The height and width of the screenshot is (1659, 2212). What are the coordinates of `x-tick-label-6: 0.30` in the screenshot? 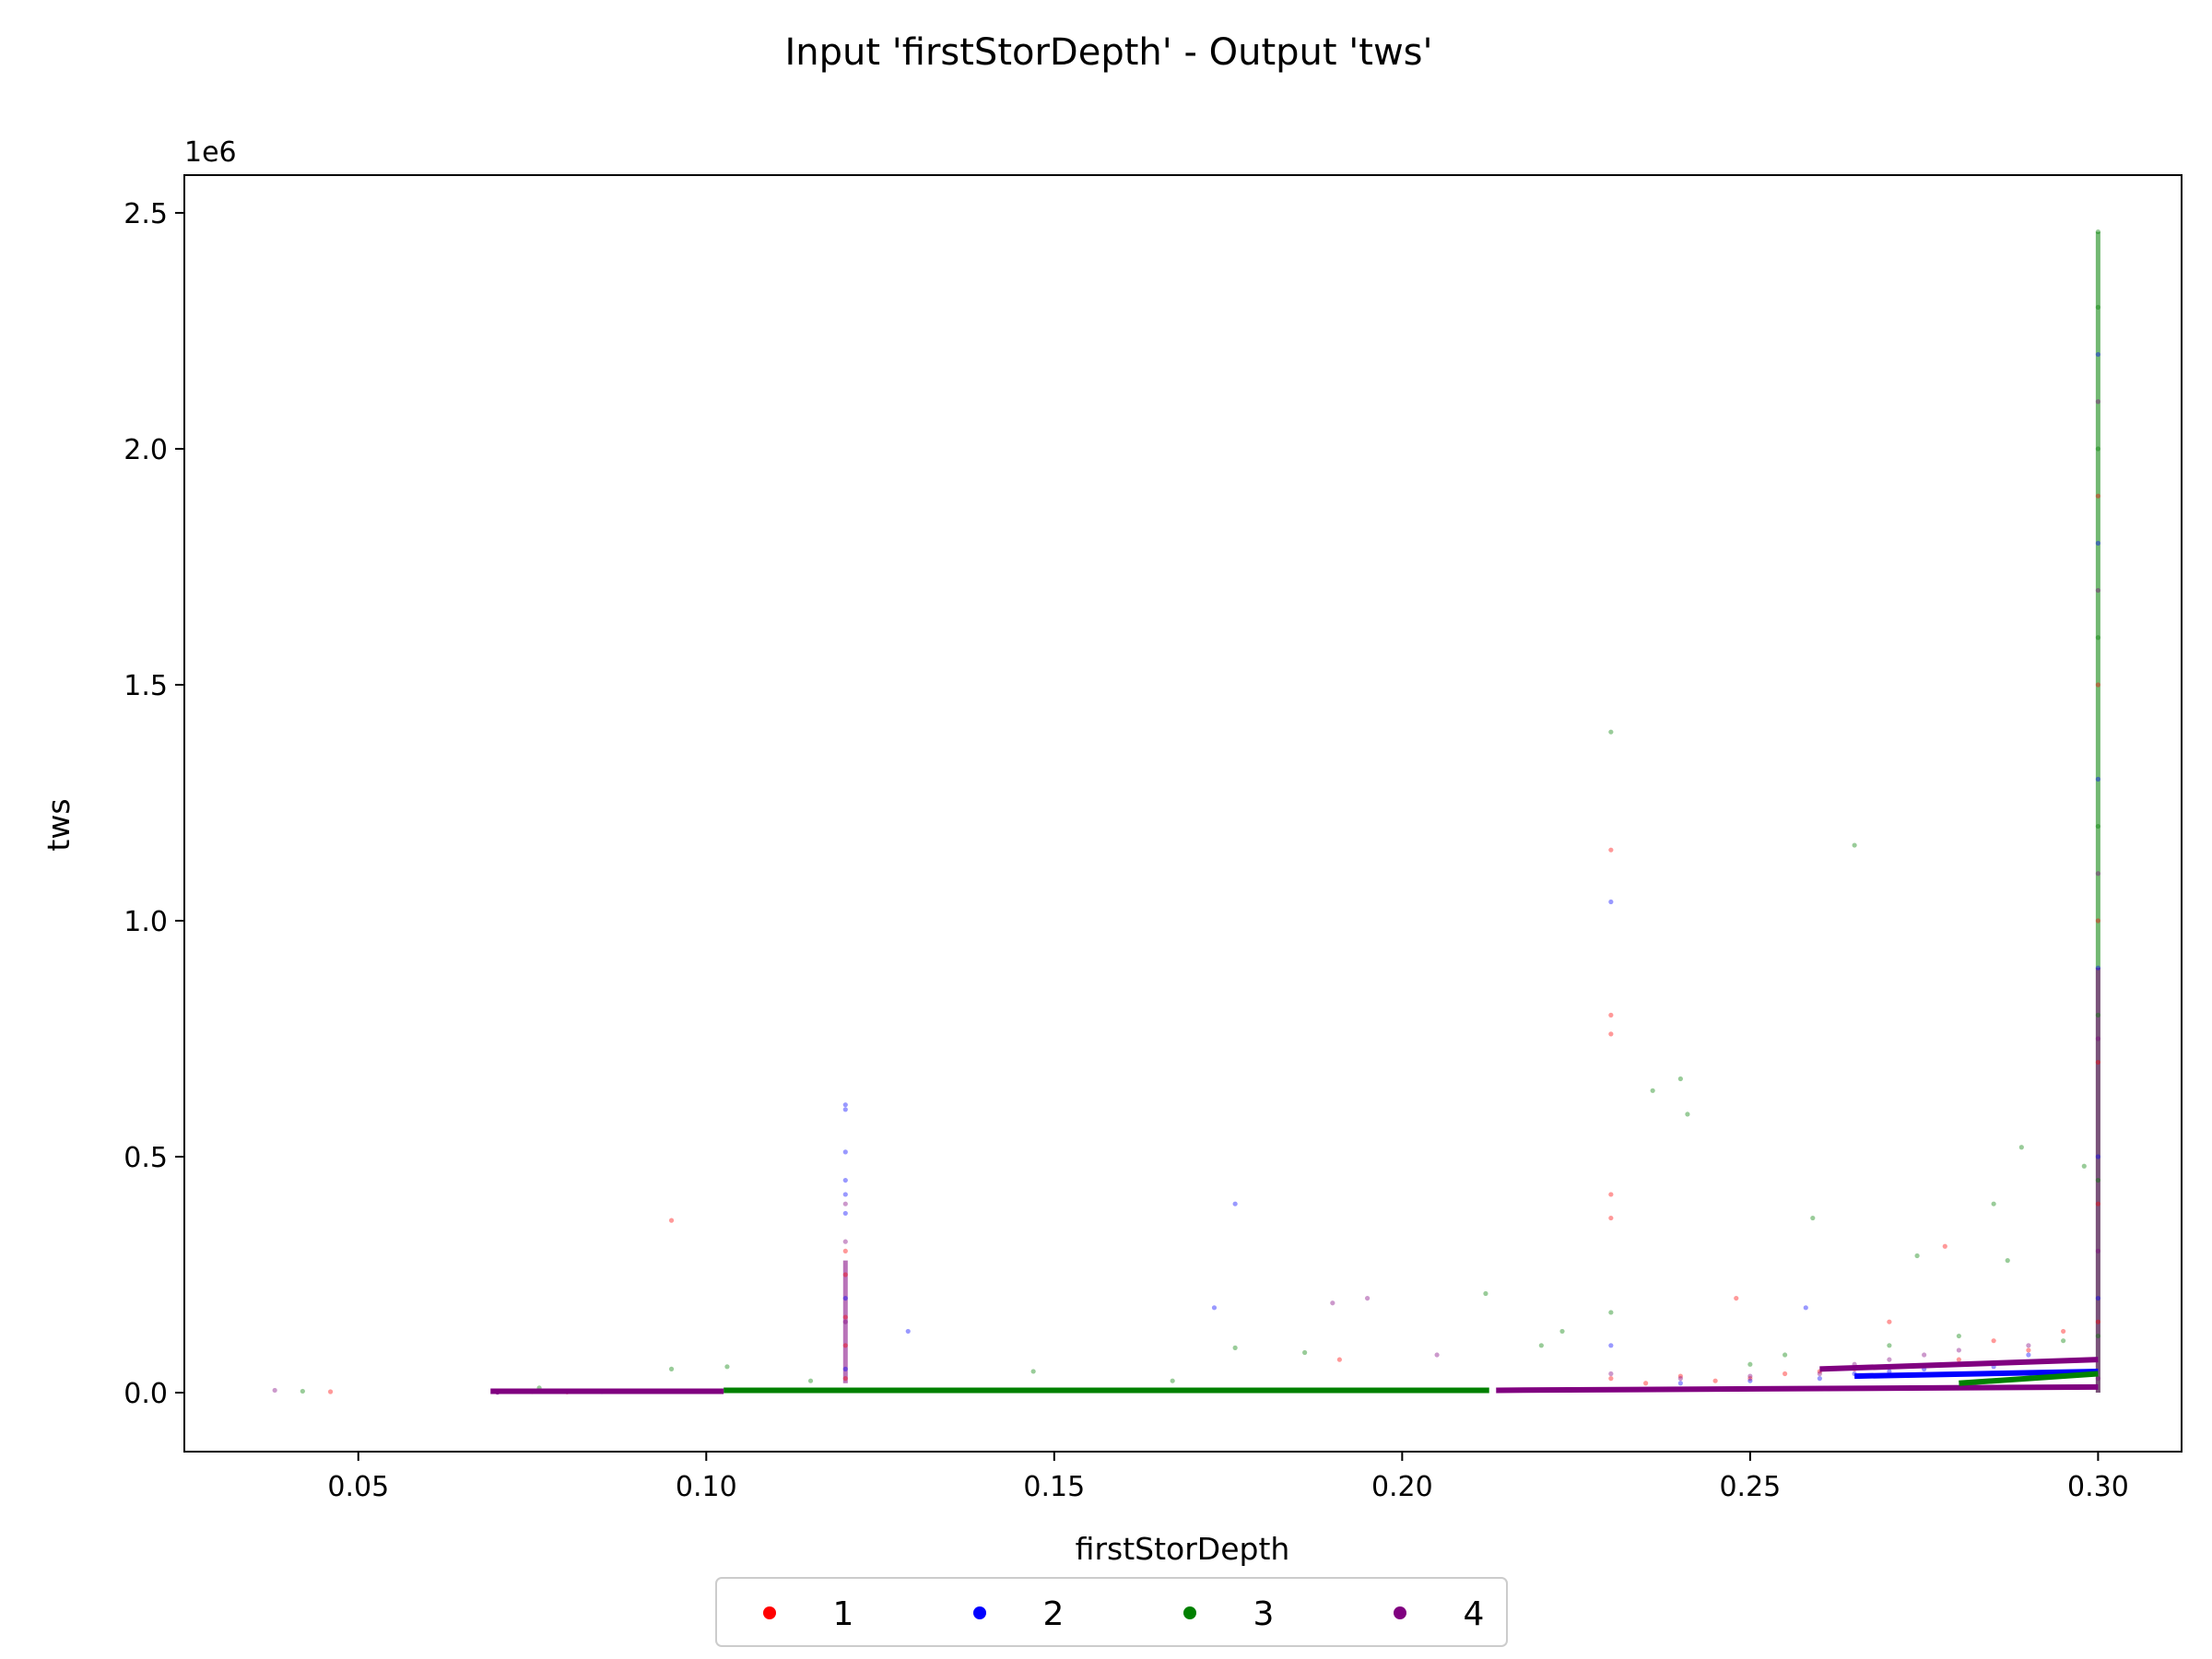 It's located at (2098, 1487).